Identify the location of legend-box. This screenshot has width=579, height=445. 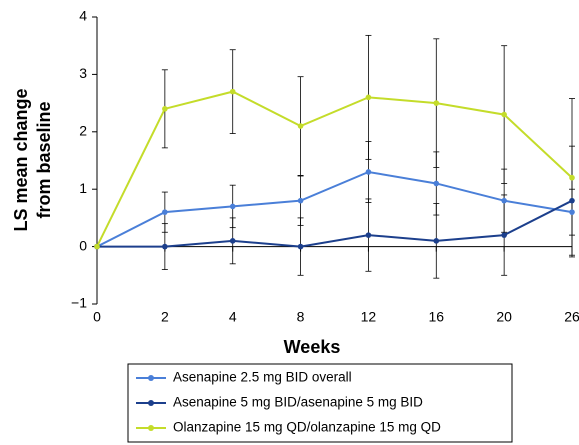
(320, 403).